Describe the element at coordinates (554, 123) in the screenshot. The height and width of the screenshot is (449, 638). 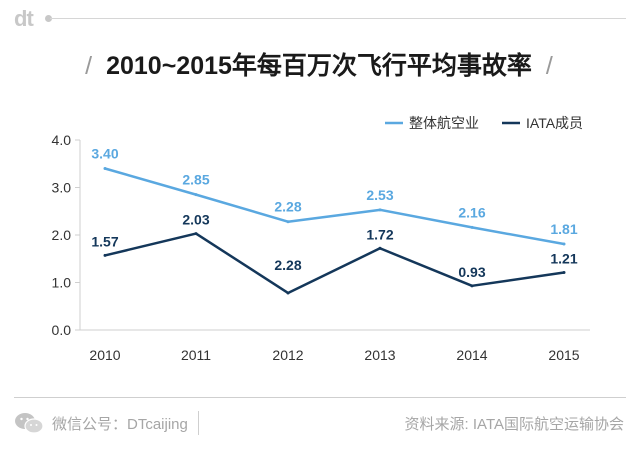
I see `legend-label-2: IATA成员` at that location.